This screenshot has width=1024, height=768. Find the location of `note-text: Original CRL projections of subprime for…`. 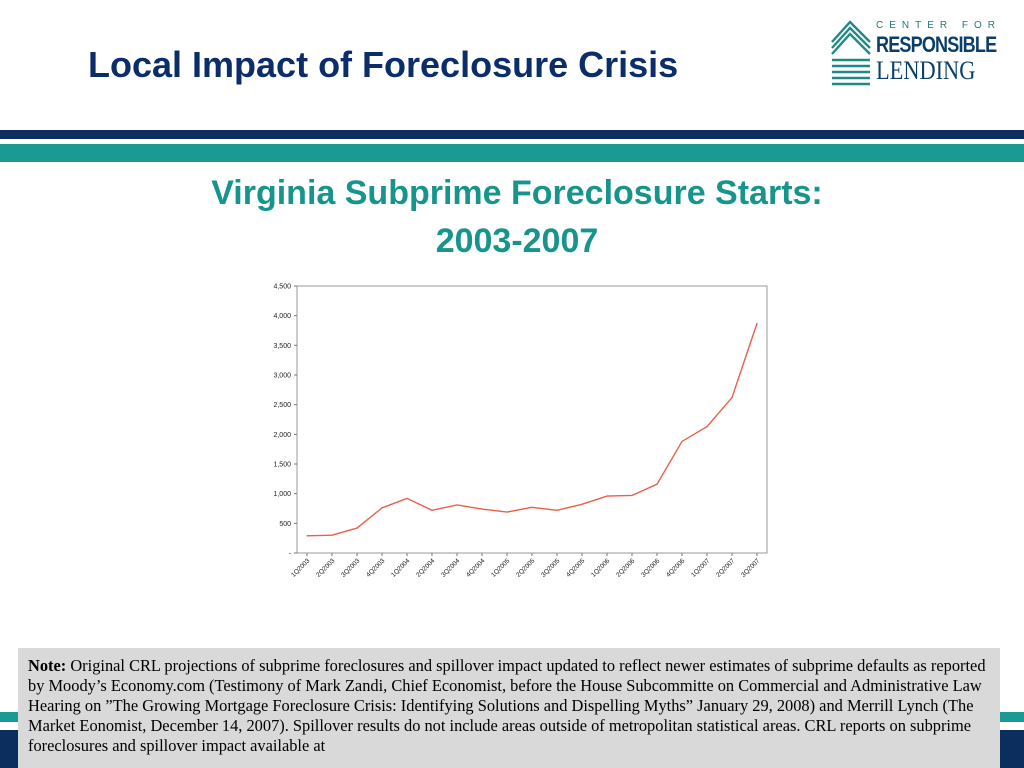

note-text: Original CRL projections of subprime for… is located at coordinates (507, 705).